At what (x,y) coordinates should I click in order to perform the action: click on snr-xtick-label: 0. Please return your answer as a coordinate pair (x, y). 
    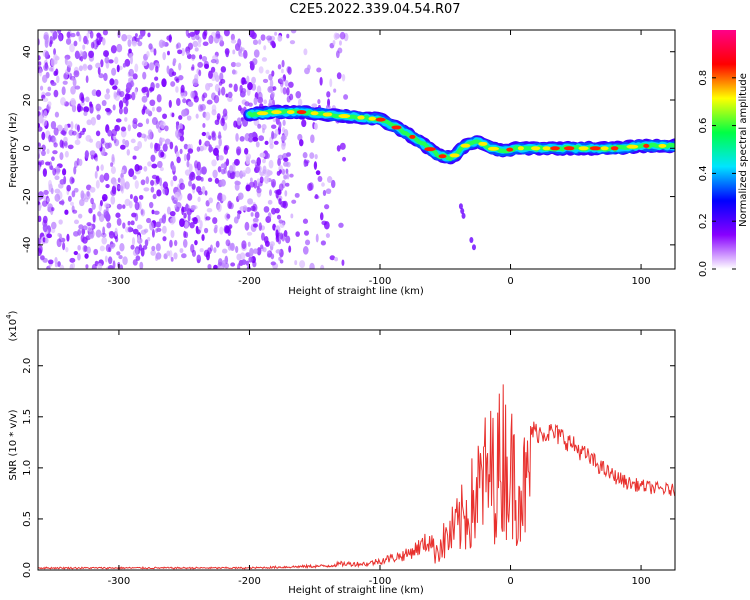
    Looking at the image, I should click on (510, 581).